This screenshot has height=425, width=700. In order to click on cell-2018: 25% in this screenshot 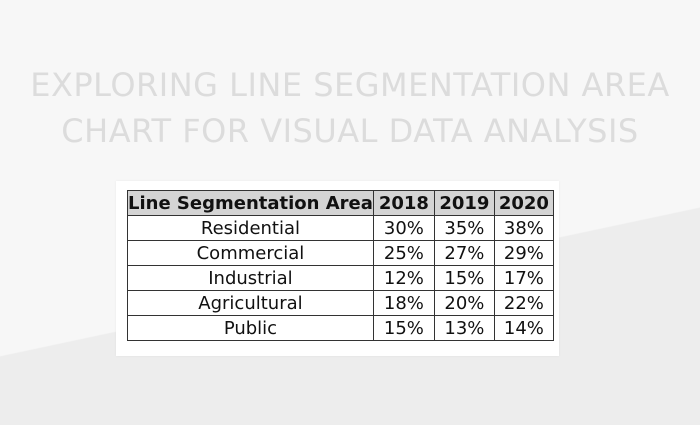, I will do `click(403, 253)`.